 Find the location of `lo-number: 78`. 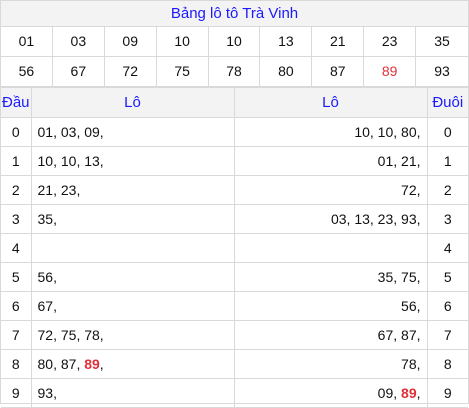

lo-number: 78 is located at coordinates (409, 364).